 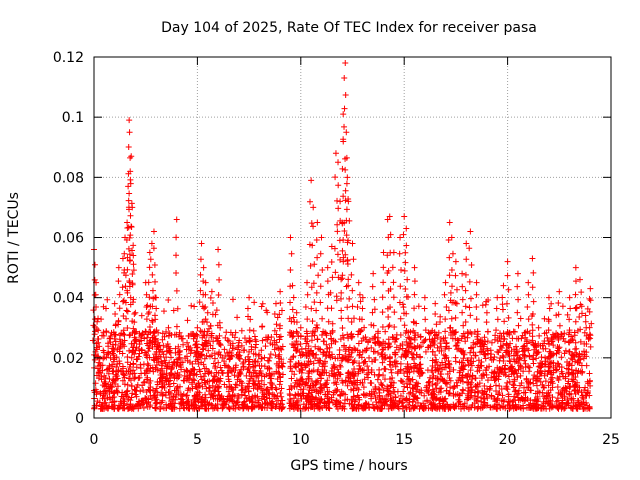 What do you see at coordinates (68, 239) in the screenshot?
I see `y-tick-label: 0.06` at bounding box center [68, 239].